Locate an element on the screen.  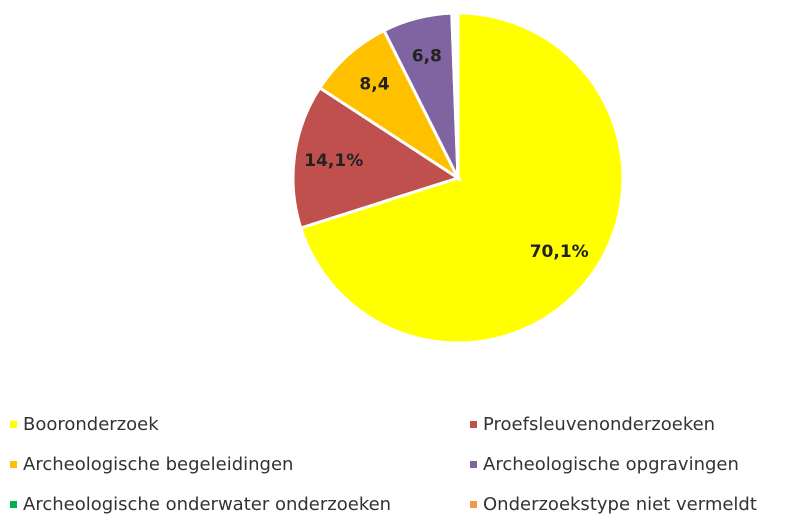
legend-label: Archeologische begeleidingen is located at coordinates (158, 464).